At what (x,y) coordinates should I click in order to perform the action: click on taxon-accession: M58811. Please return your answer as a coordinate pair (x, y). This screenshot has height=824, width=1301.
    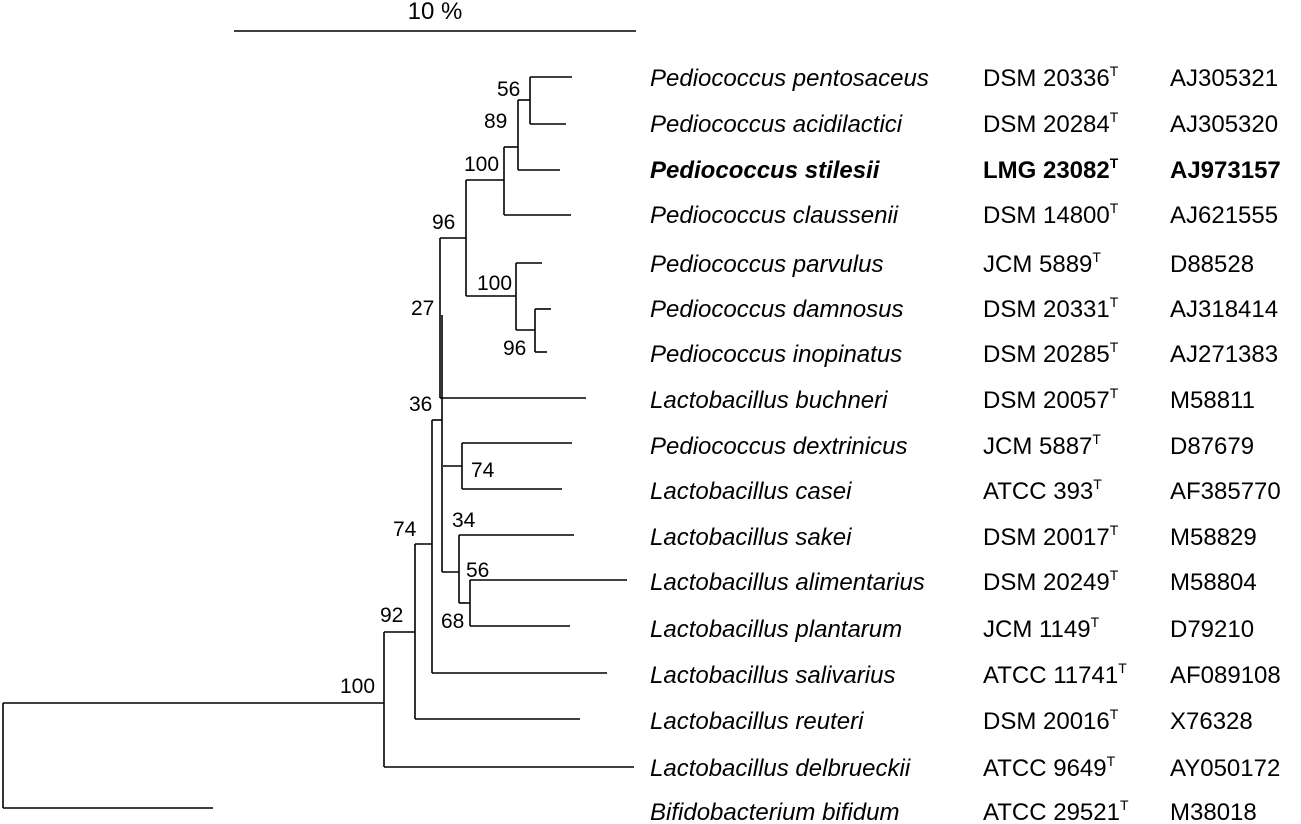
    Looking at the image, I should click on (1212, 400).